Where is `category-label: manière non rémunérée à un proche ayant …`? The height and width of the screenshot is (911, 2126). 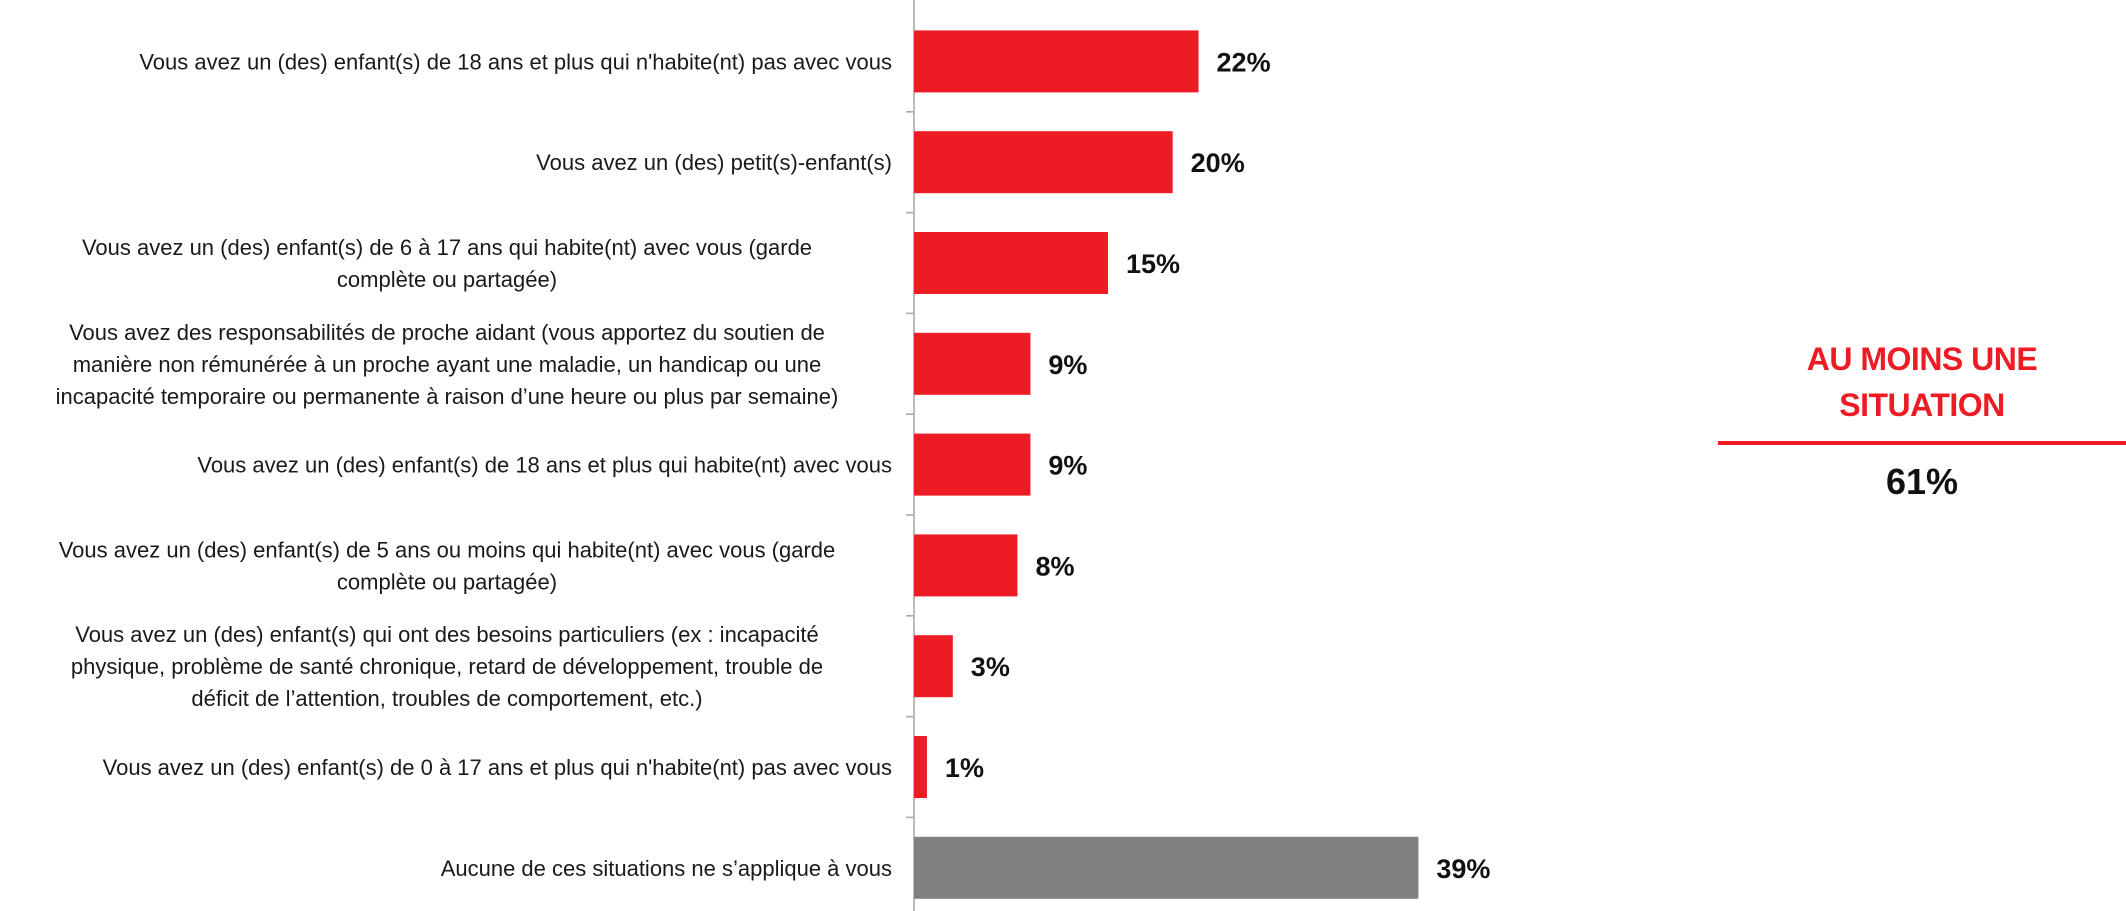
category-label: manière non rémunérée à un proche ayant … is located at coordinates (447, 364).